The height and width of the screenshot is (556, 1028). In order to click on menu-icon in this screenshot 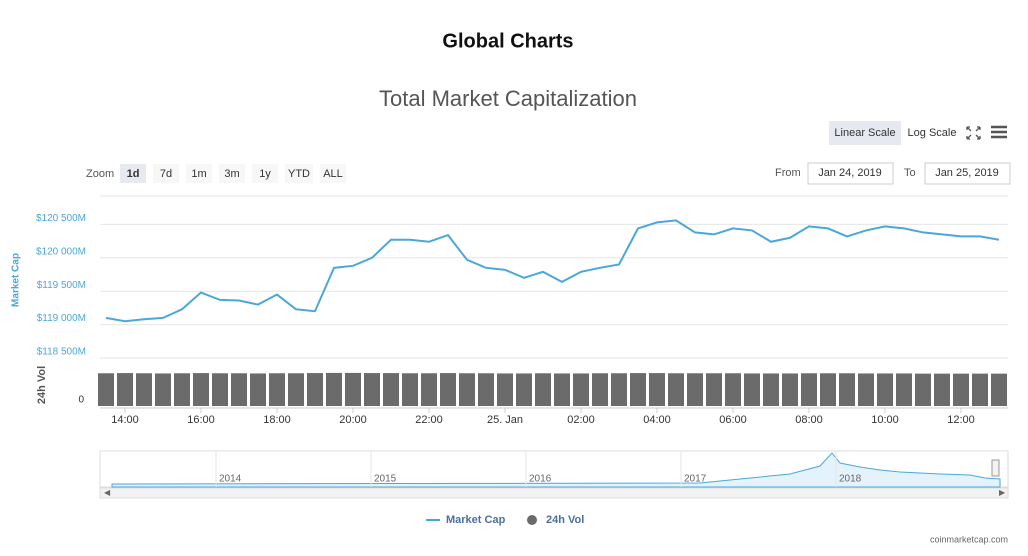, I will do `click(999, 132)`.